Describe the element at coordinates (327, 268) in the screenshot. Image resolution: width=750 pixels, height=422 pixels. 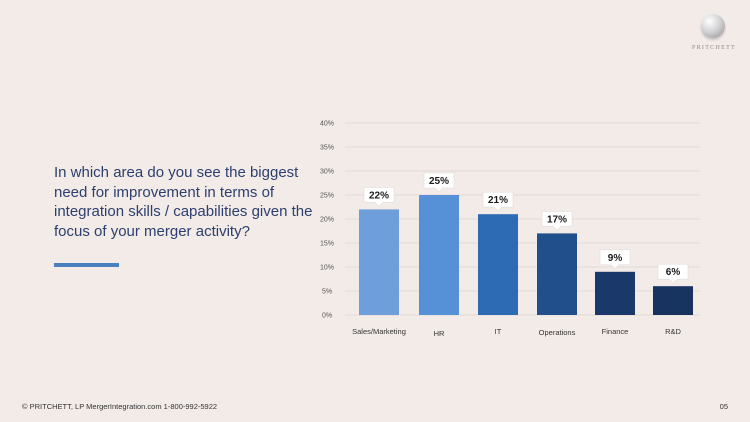
I see `y-tick-label: 10%` at that location.